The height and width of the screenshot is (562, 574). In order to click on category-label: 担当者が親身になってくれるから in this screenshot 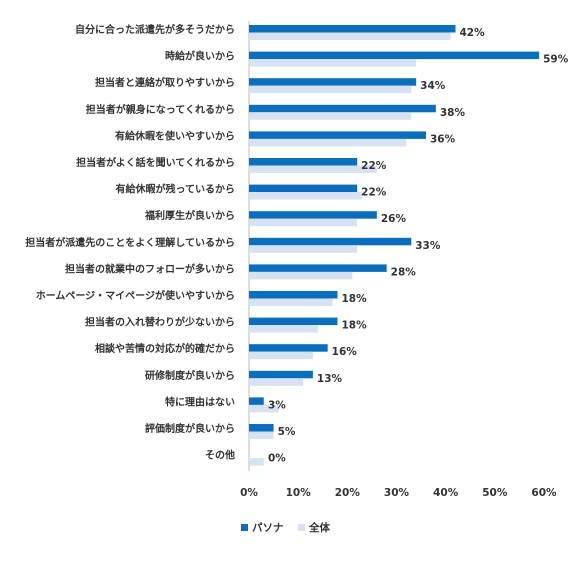, I will do `click(160, 109)`.